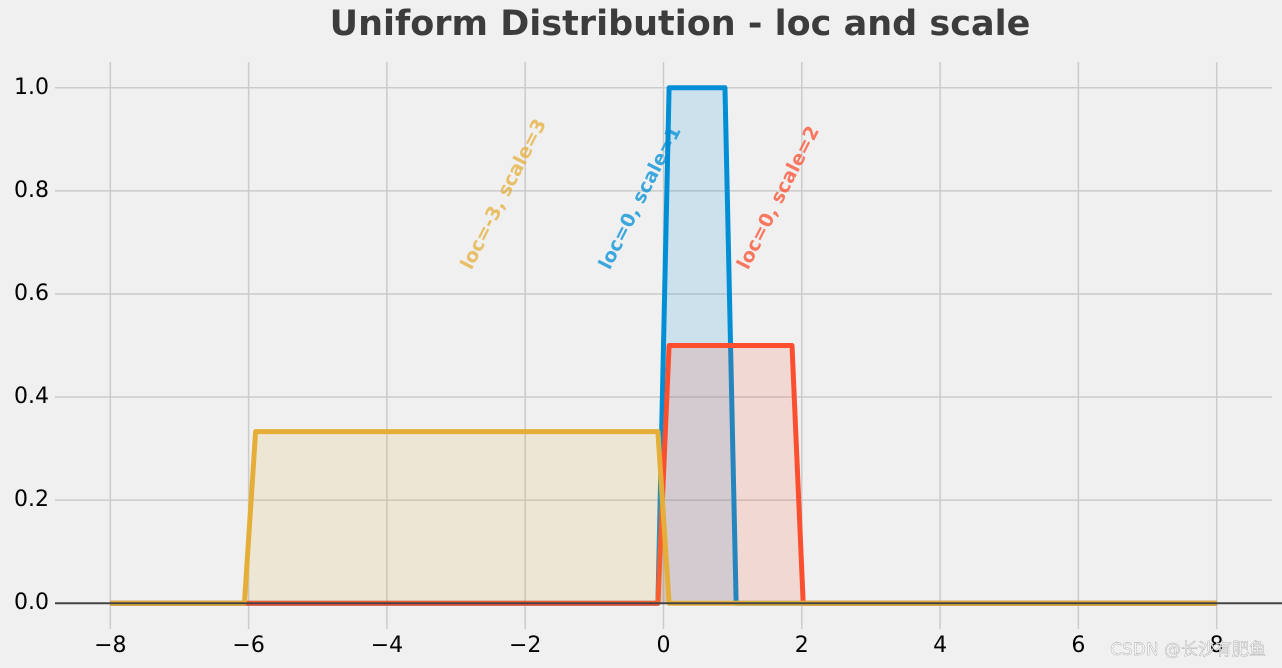  I want to click on x-tick-label: −4, so click(387, 645).